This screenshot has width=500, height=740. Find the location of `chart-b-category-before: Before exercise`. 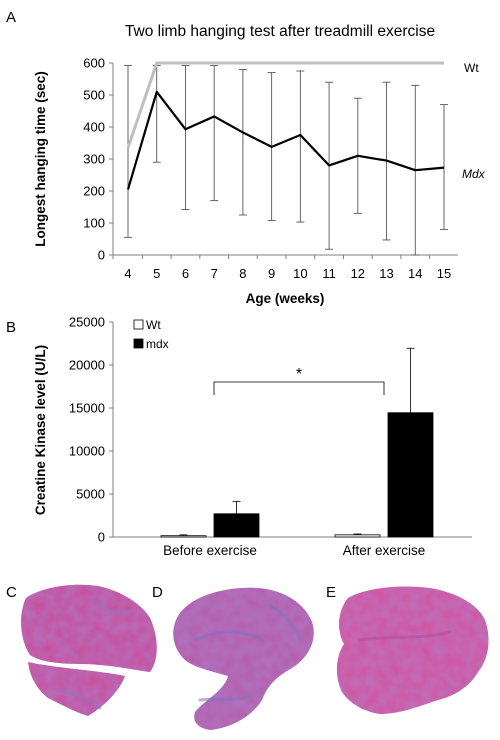

chart-b-category-before: Before exercise is located at coordinates (210, 550).